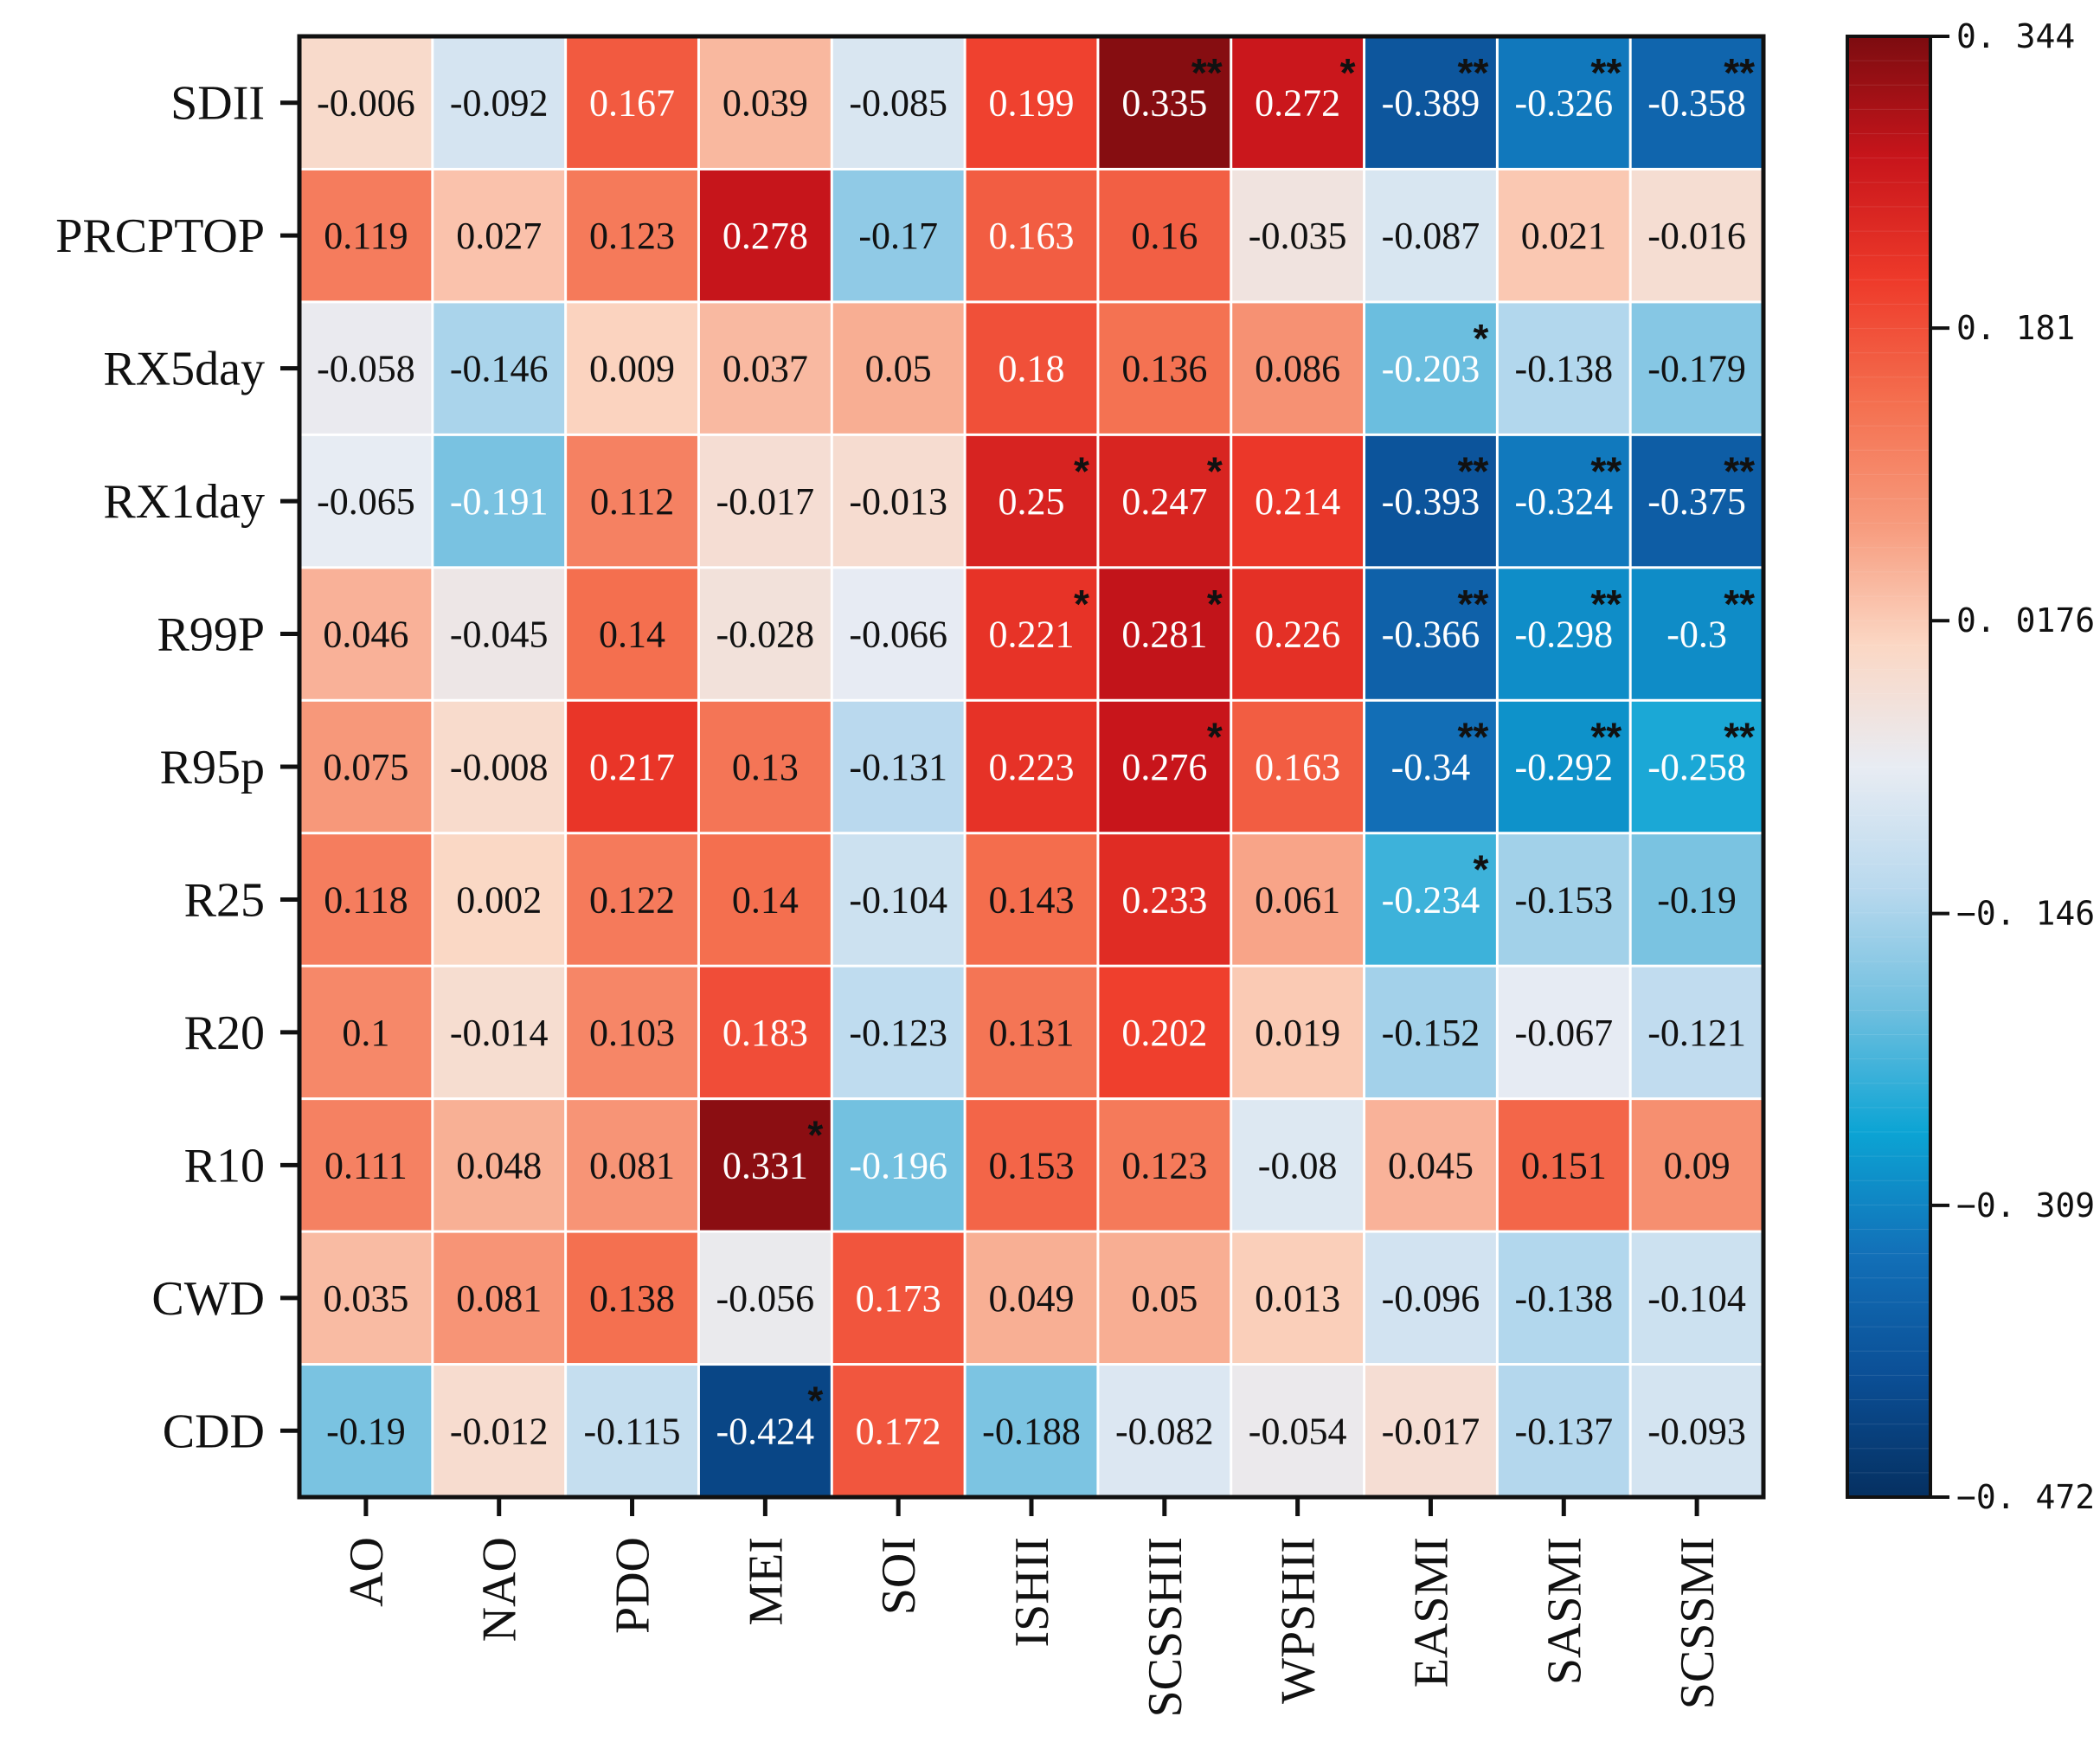  I want to click on heatmap-cell: -0.096, so click(1430, 1298).